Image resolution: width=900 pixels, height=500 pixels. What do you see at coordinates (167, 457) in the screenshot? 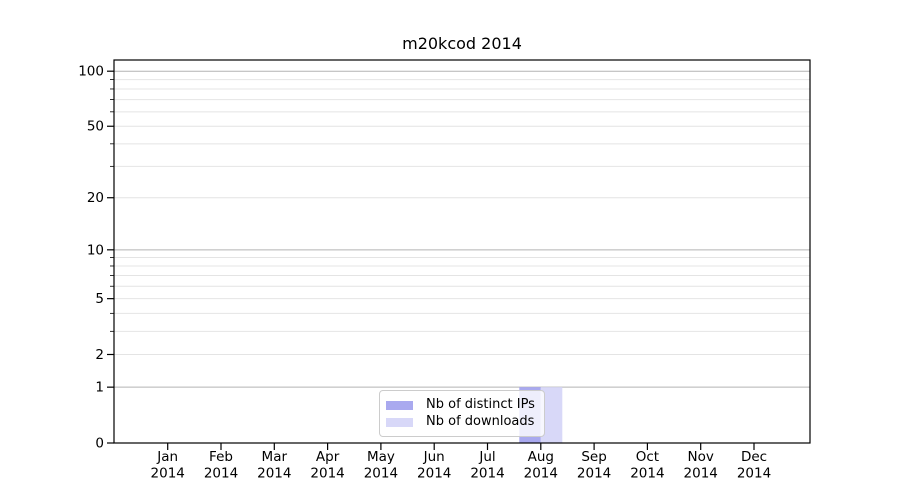
I see `x-tick-label-month: Jan` at bounding box center [167, 457].